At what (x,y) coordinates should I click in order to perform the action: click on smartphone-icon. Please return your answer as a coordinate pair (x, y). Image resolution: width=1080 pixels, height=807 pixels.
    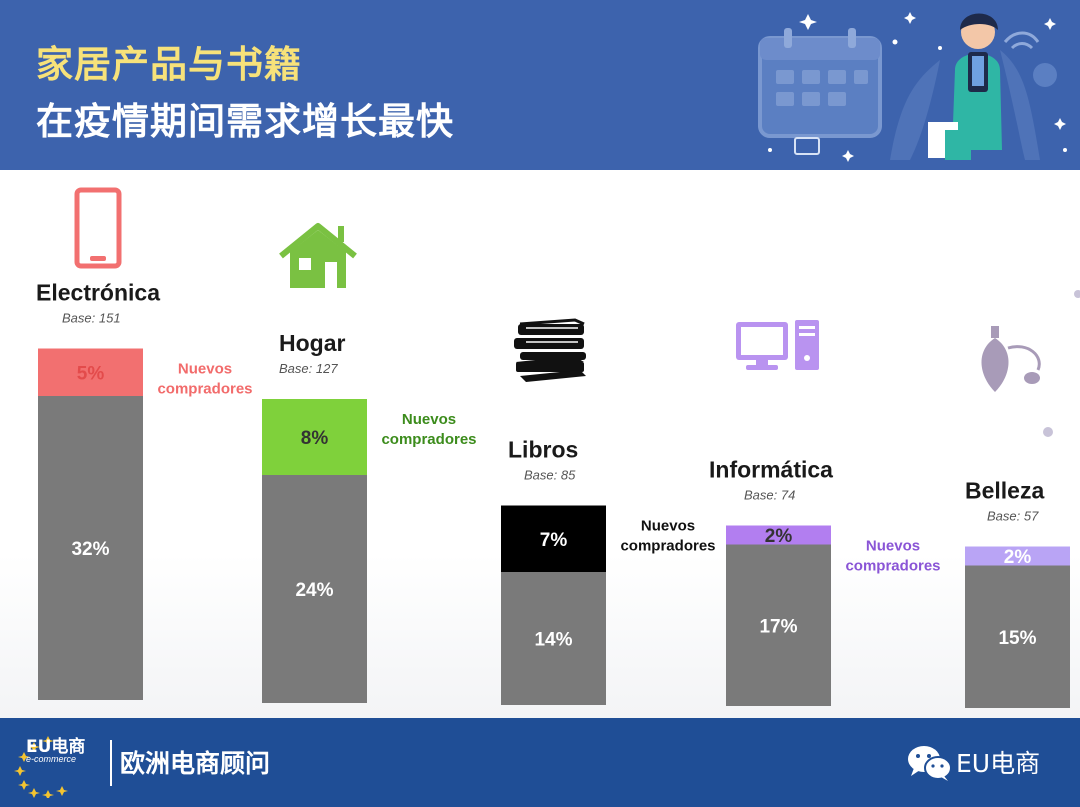
    Looking at the image, I should click on (98, 228).